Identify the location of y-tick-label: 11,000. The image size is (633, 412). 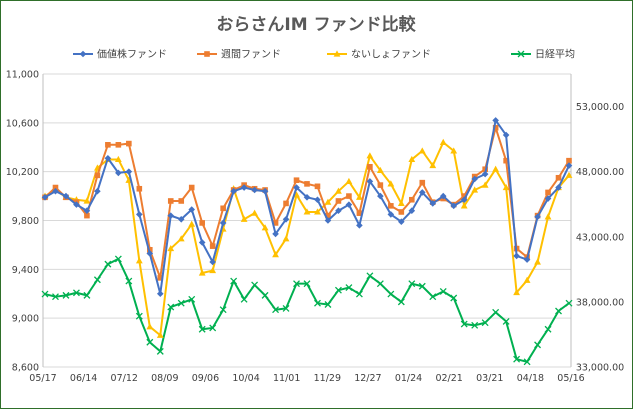
(22, 75).